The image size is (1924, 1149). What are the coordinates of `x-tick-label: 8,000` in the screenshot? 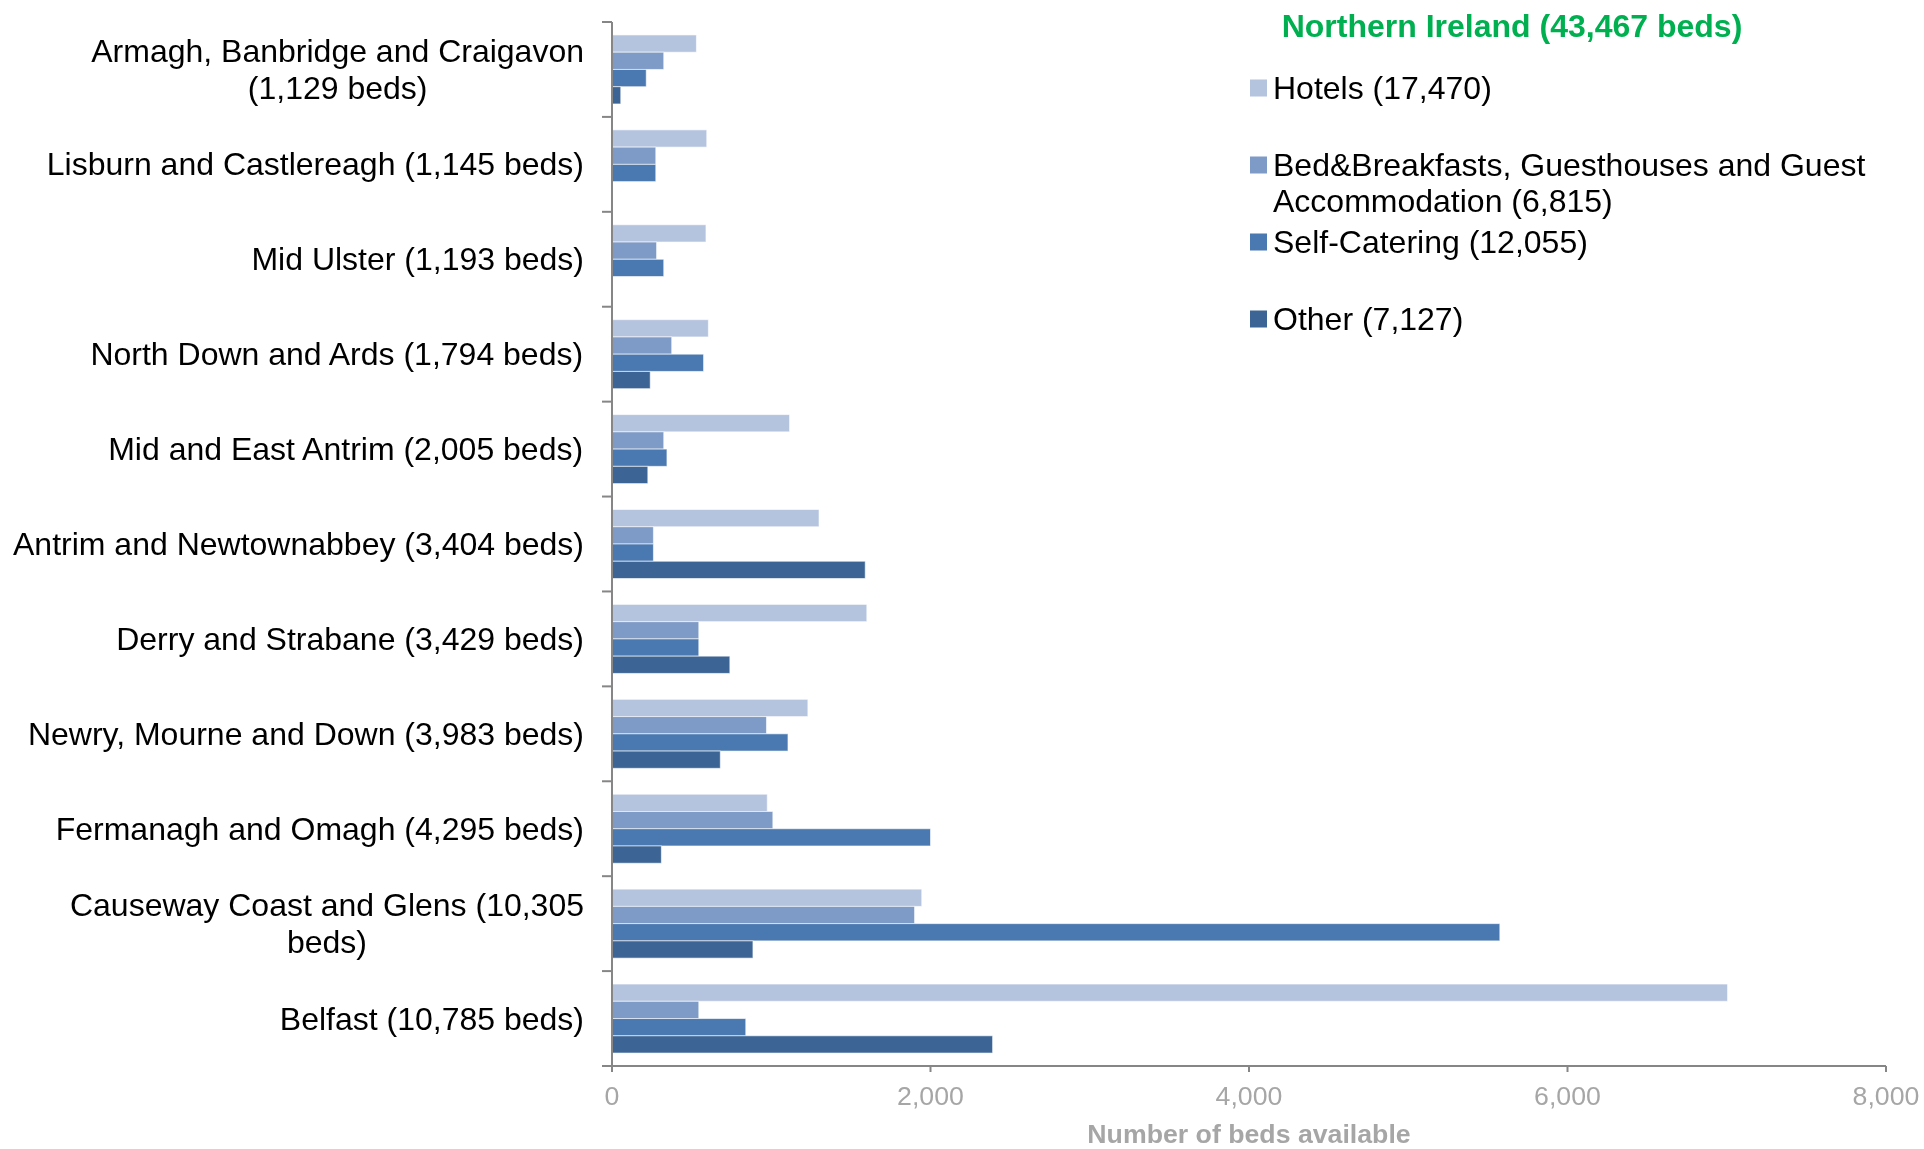 It's located at (1886, 1096).